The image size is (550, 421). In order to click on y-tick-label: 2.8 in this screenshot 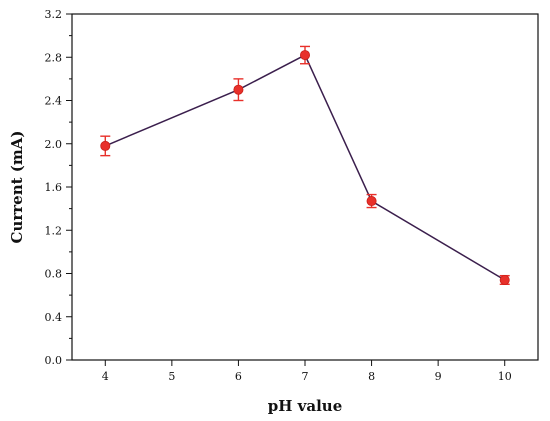, I will do `click(54, 57)`.